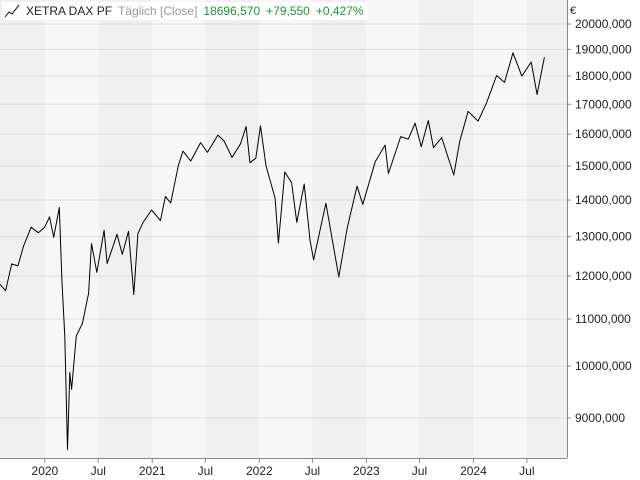 The height and width of the screenshot is (480, 640). What do you see at coordinates (603, 24) in the screenshot?
I see `y-tick-label: 20000,000` at bounding box center [603, 24].